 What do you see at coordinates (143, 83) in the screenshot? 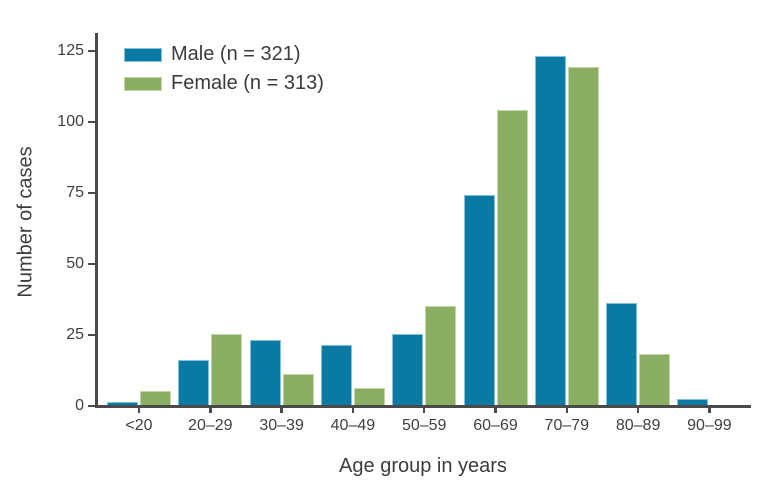
I see `legend-swatch-female` at bounding box center [143, 83].